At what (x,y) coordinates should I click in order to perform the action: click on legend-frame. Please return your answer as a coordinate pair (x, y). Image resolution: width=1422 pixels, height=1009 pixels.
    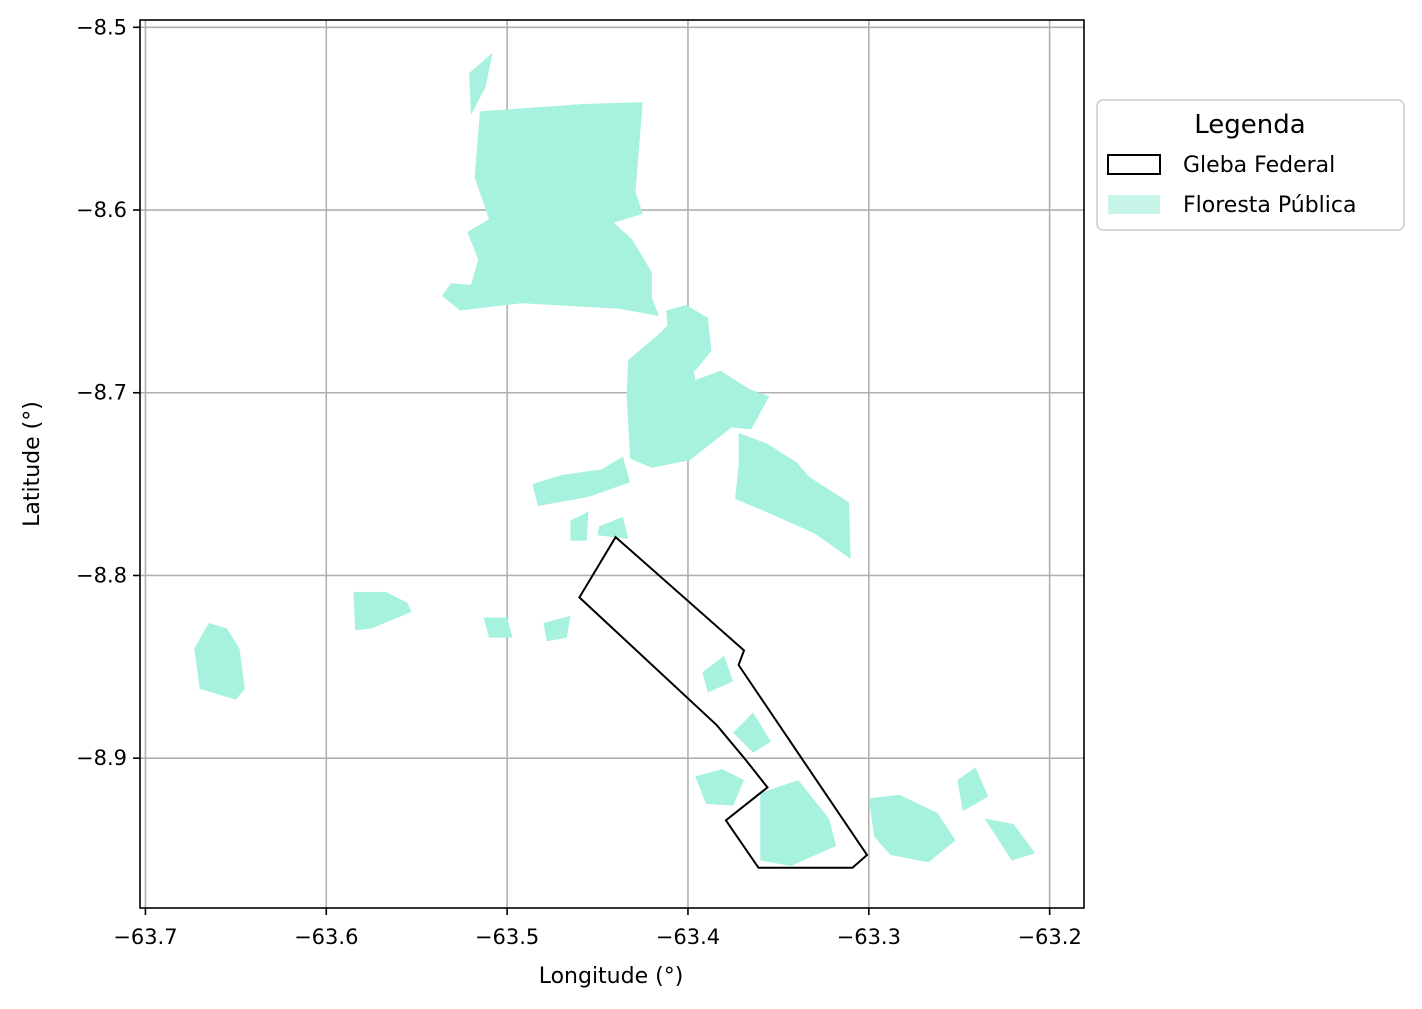
    Looking at the image, I should click on (1250, 165).